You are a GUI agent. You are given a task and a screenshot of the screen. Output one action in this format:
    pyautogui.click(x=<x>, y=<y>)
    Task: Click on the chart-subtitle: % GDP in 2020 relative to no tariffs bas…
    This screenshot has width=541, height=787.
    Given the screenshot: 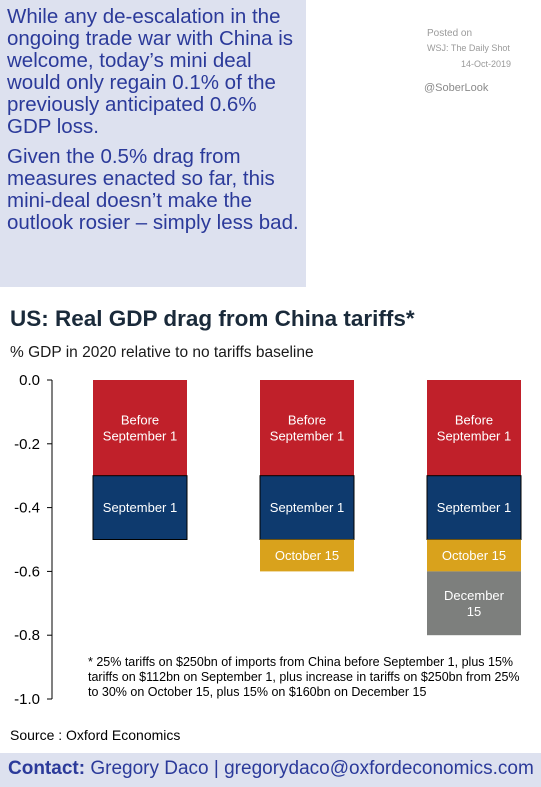 What is the action you would take?
    pyautogui.click(x=162, y=352)
    